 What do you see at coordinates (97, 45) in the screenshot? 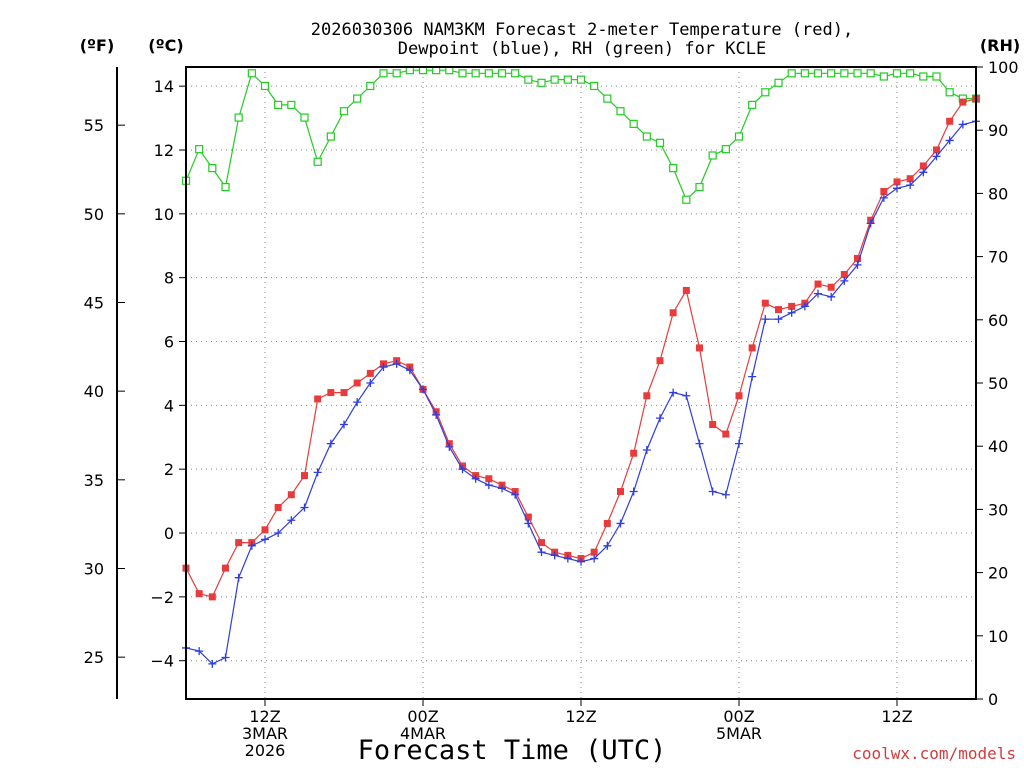
I see `fahrenheit-unit-label: (ºF)` at bounding box center [97, 45].